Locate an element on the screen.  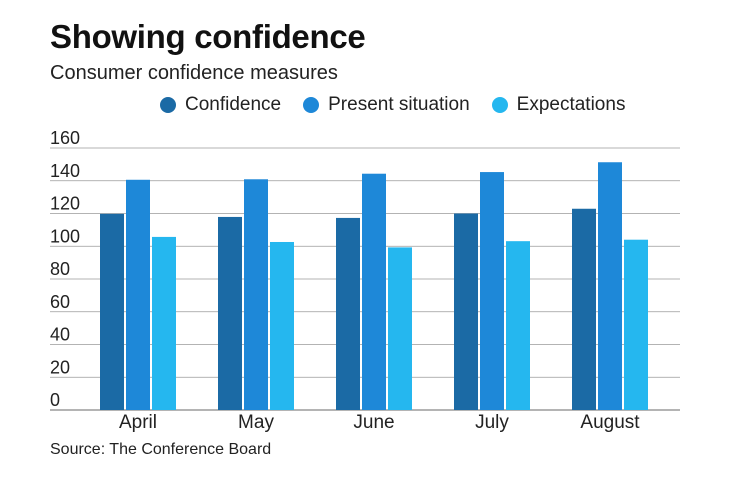
y-tick-label: 0 is located at coordinates (55, 400).